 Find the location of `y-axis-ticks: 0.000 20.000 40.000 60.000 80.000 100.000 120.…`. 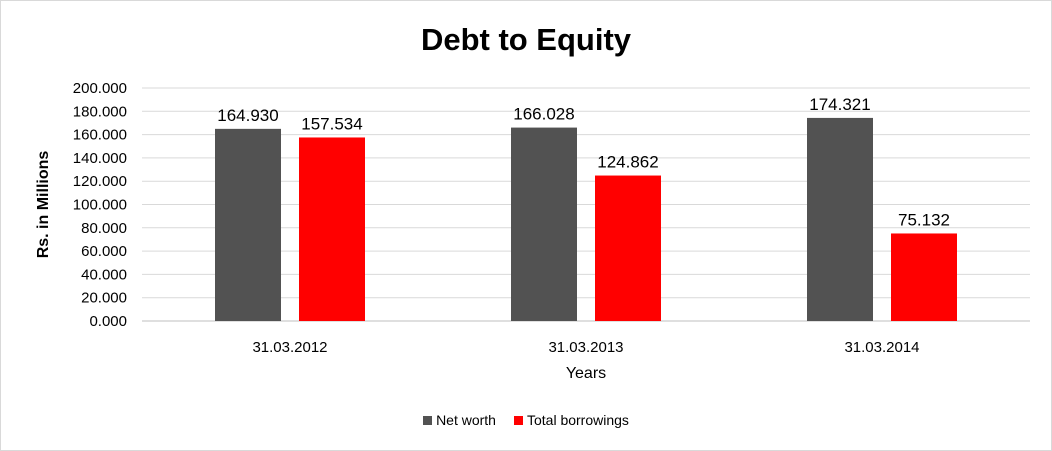

y-axis-ticks: 0.000 20.000 40.000 60.000 80.000 100.000 120.… is located at coordinates (100, 205).